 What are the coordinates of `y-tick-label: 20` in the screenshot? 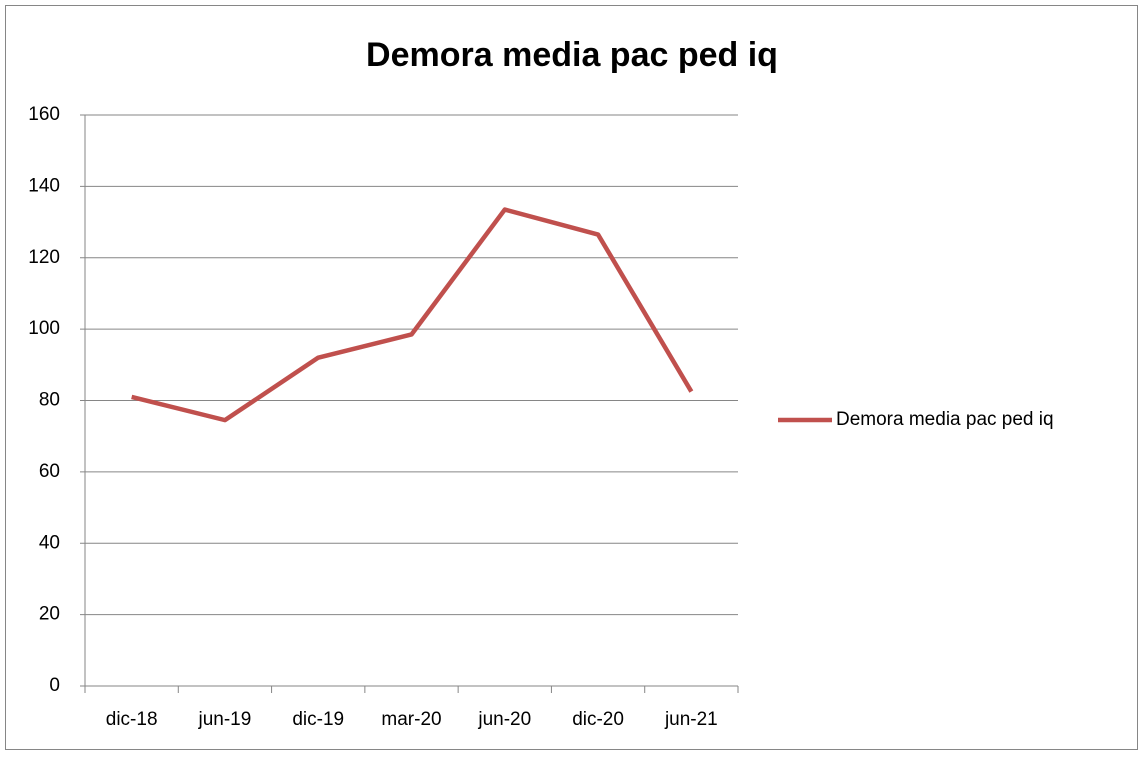 It's located at (49, 614).